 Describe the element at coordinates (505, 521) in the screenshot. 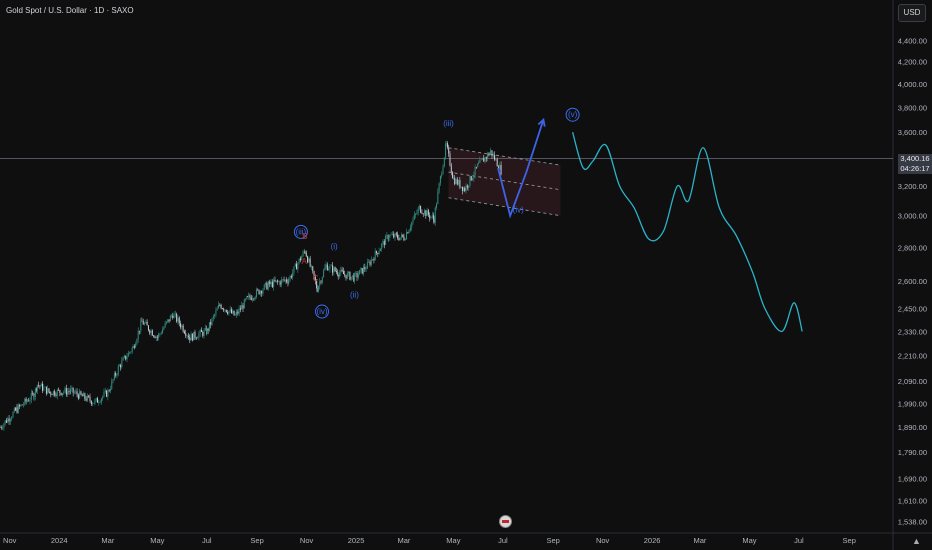

I see `broker-logo-icon` at that location.